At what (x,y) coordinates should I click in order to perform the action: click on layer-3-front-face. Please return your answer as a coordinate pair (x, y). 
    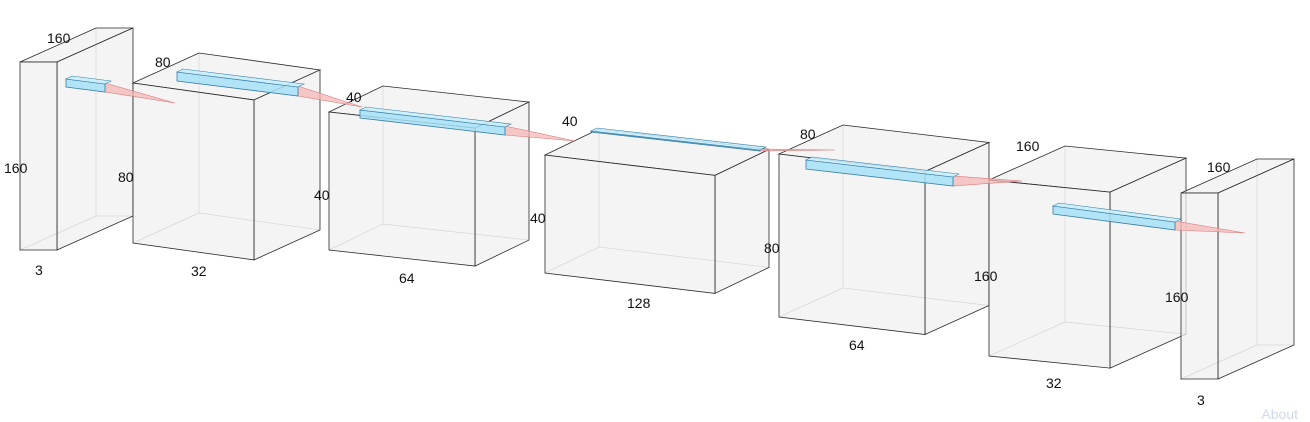
    Looking at the image, I should click on (402, 189).